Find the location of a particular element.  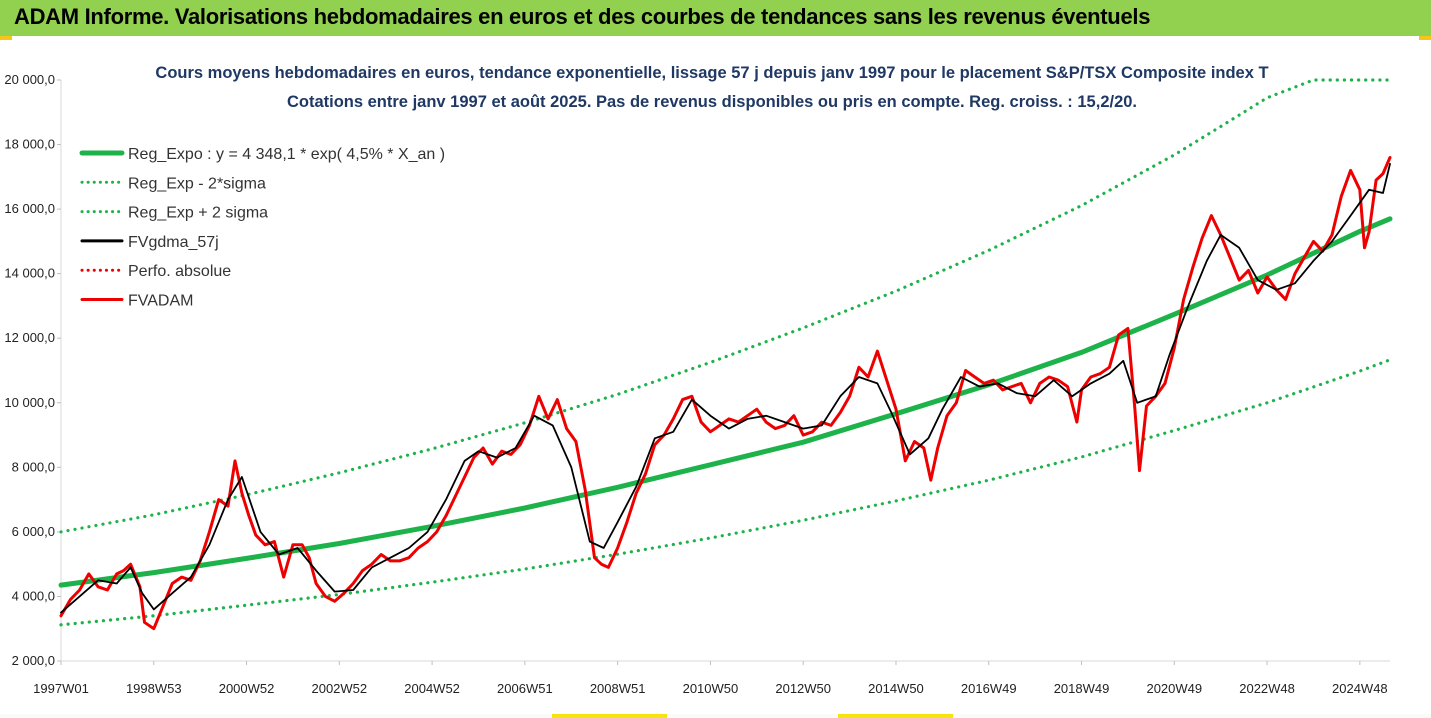

bottom-mark-right is located at coordinates (895, 716).